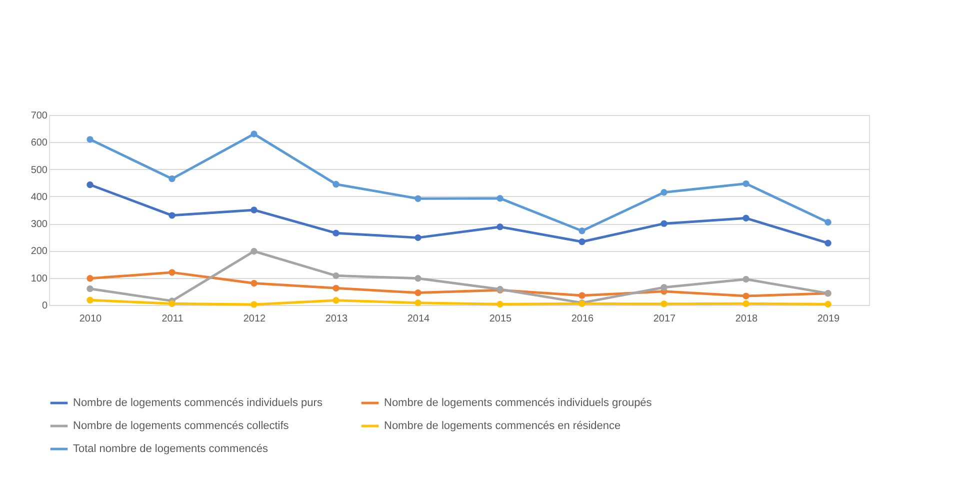 The height and width of the screenshot is (503, 955). What do you see at coordinates (171, 449) in the screenshot?
I see `legend-label: Total nombre de logements commencés` at bounding box center [171, 449].